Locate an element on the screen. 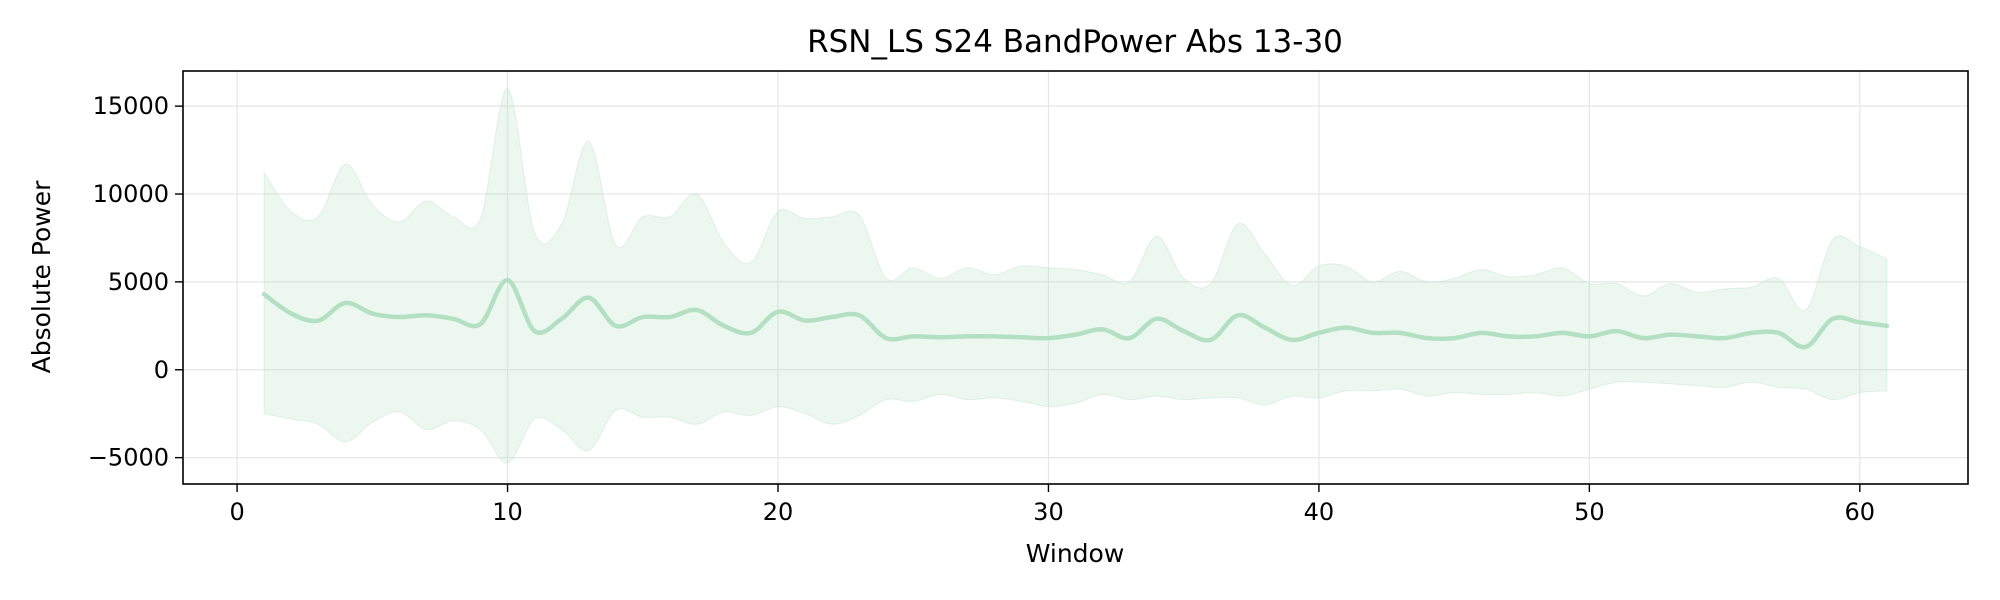 The width and height of the screenshot is (2000, 600). x-axis-ticks: 0 10 20 30 40 50 60 is located at coordinates (1052, 505).